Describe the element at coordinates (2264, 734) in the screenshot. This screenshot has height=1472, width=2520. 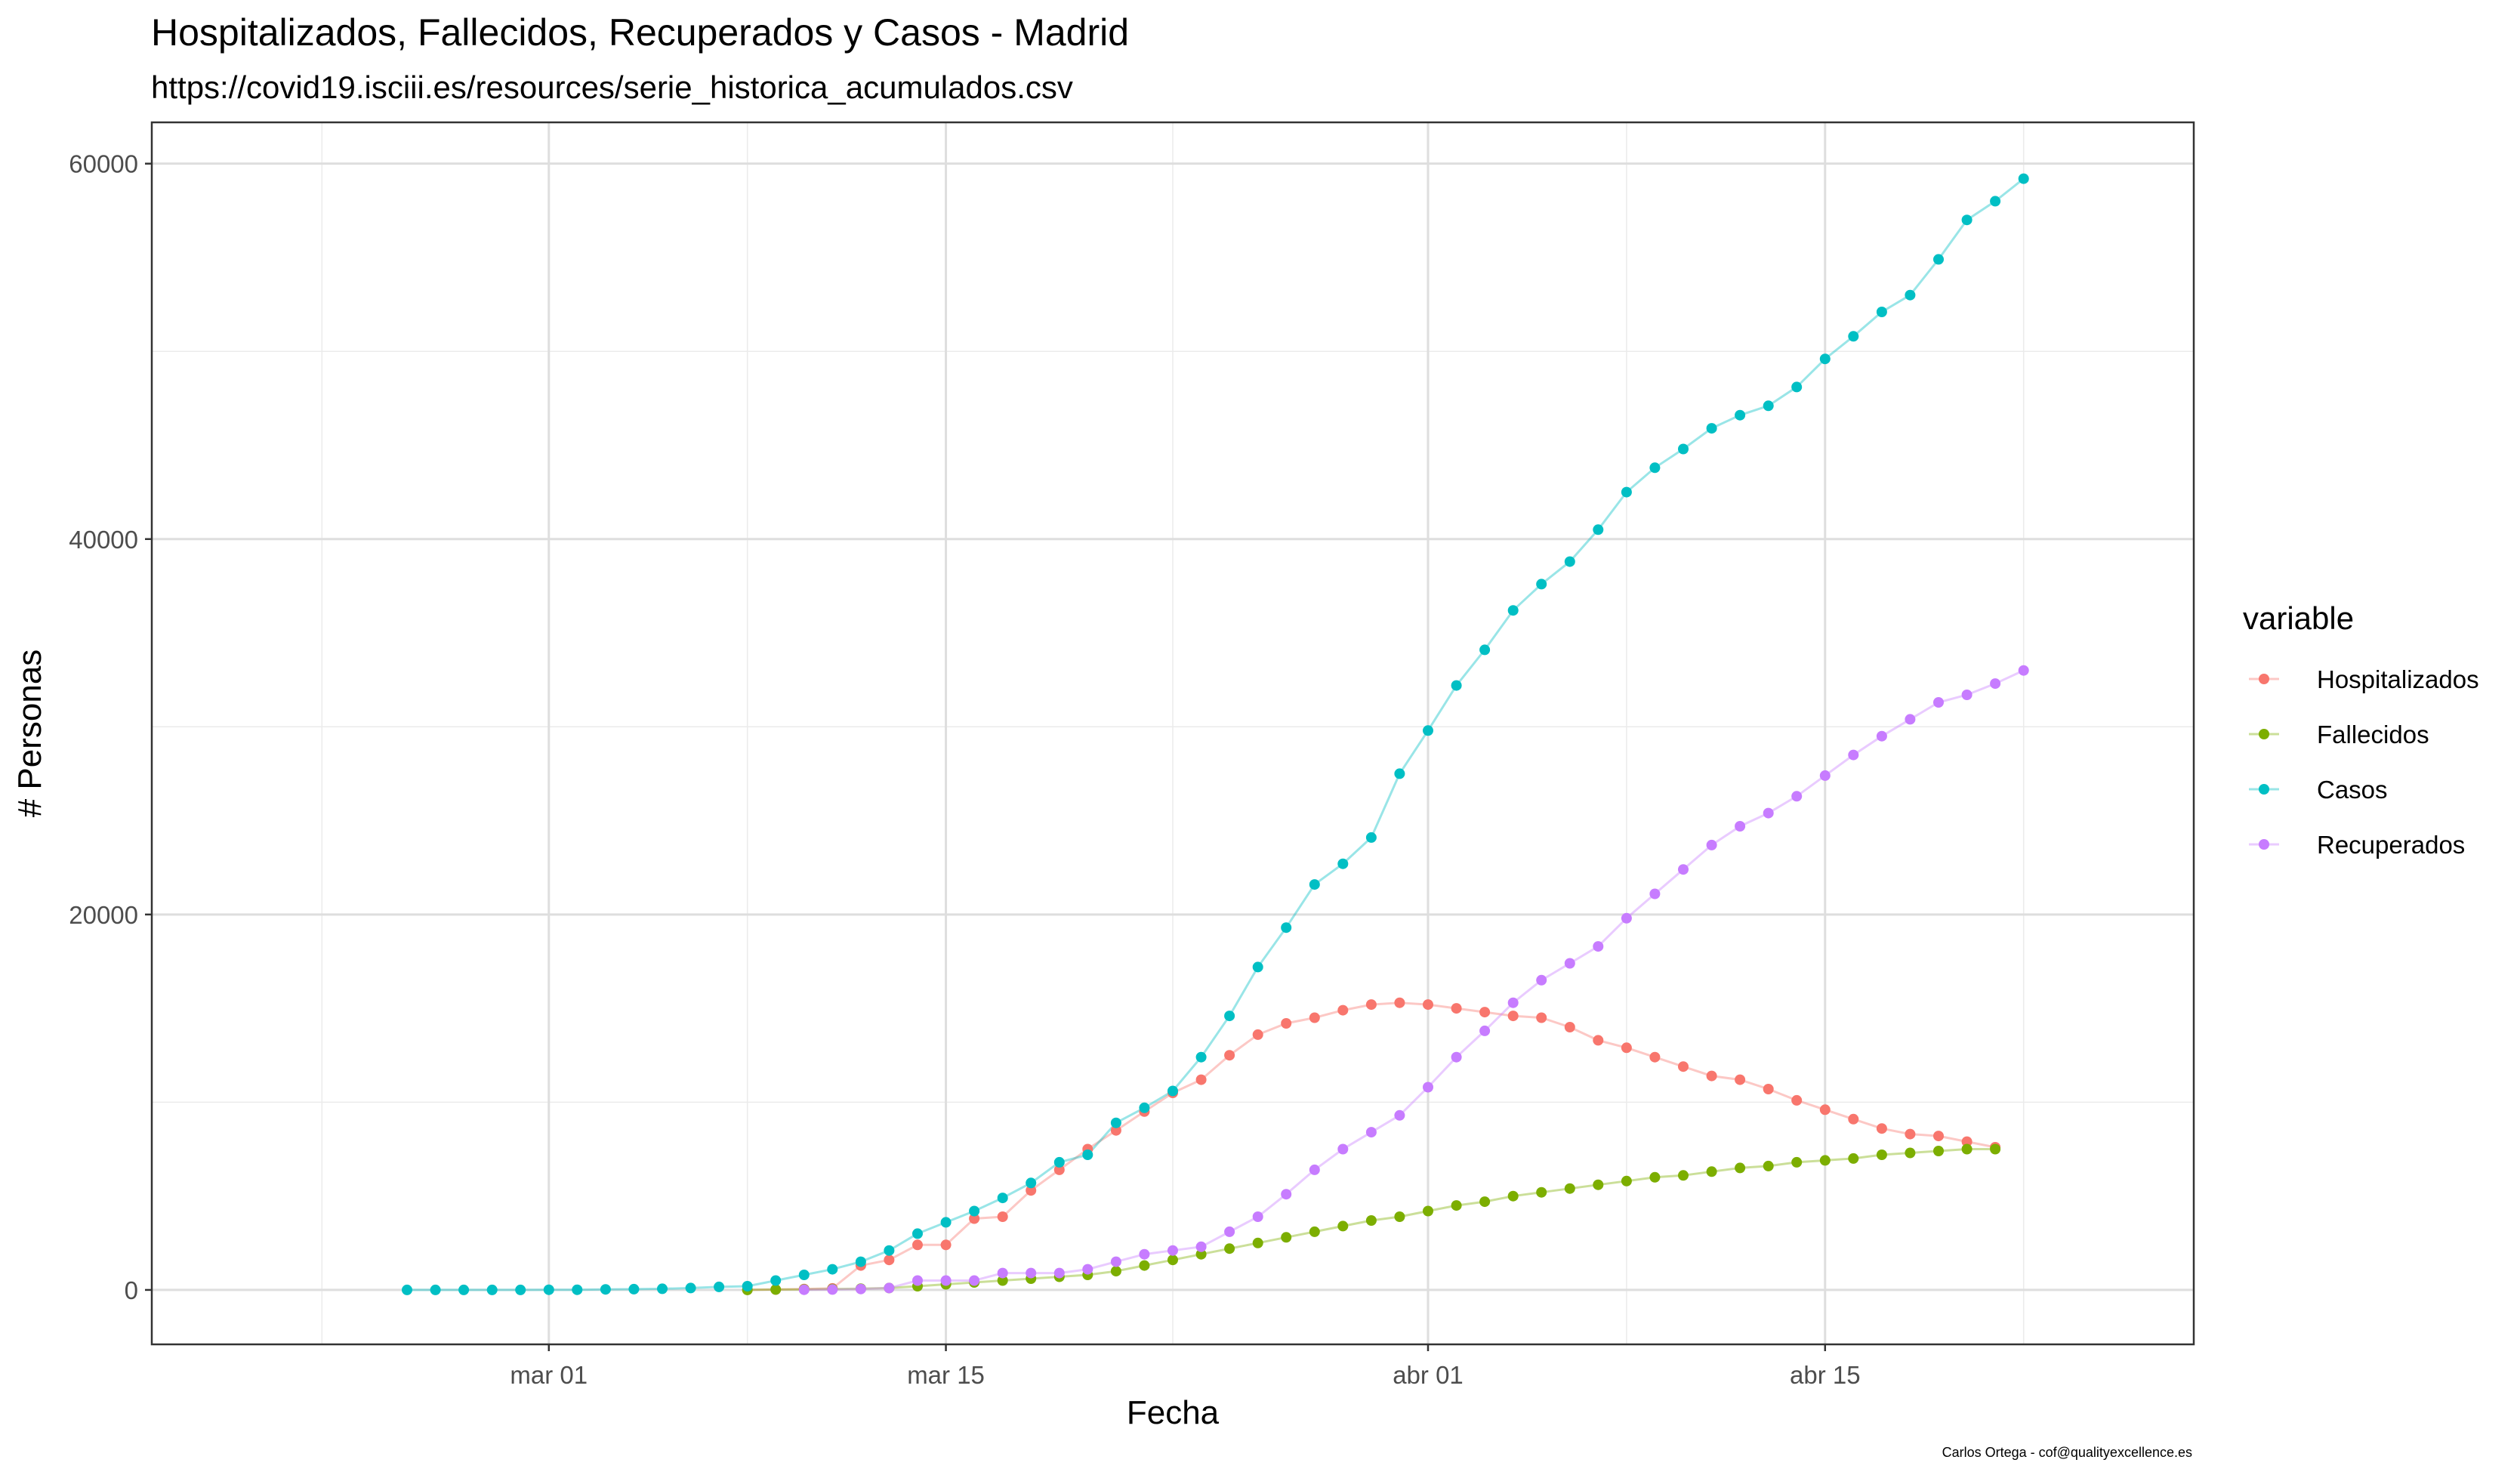
I see `legend-key-point-fallecidos` at that location.